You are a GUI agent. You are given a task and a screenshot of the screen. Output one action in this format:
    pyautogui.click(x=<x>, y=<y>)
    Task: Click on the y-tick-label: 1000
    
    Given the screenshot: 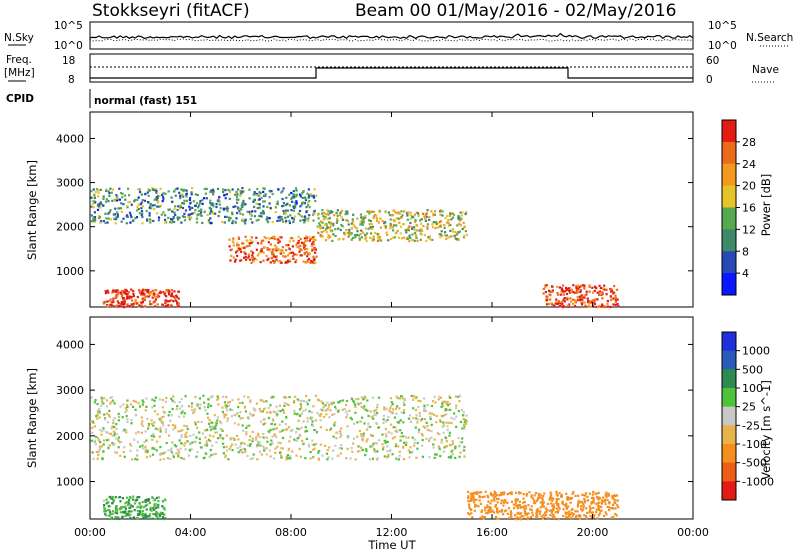 What is the action you would take?
    pyautogui.click(x=70, y=271)
    